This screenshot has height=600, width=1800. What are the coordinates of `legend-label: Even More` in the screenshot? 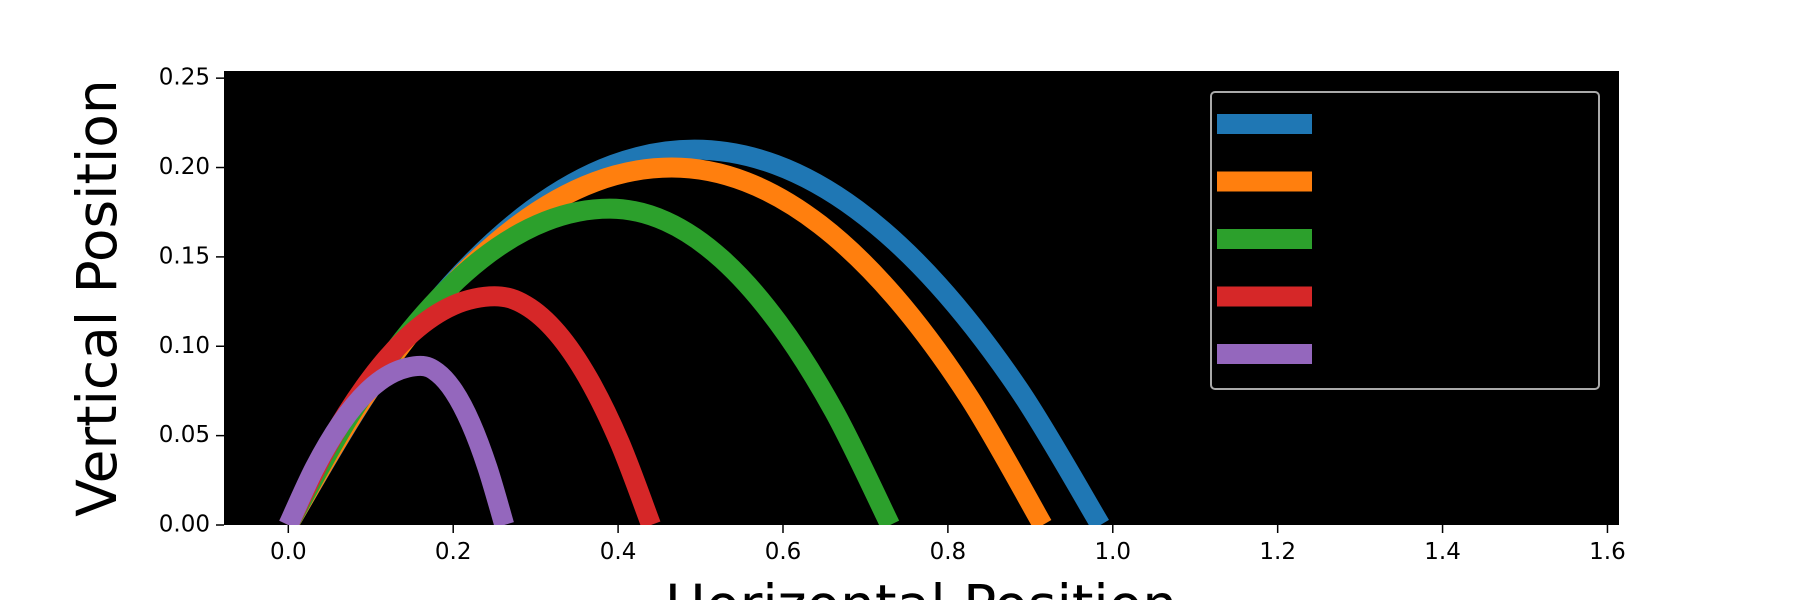 It's located at (1432, 294).